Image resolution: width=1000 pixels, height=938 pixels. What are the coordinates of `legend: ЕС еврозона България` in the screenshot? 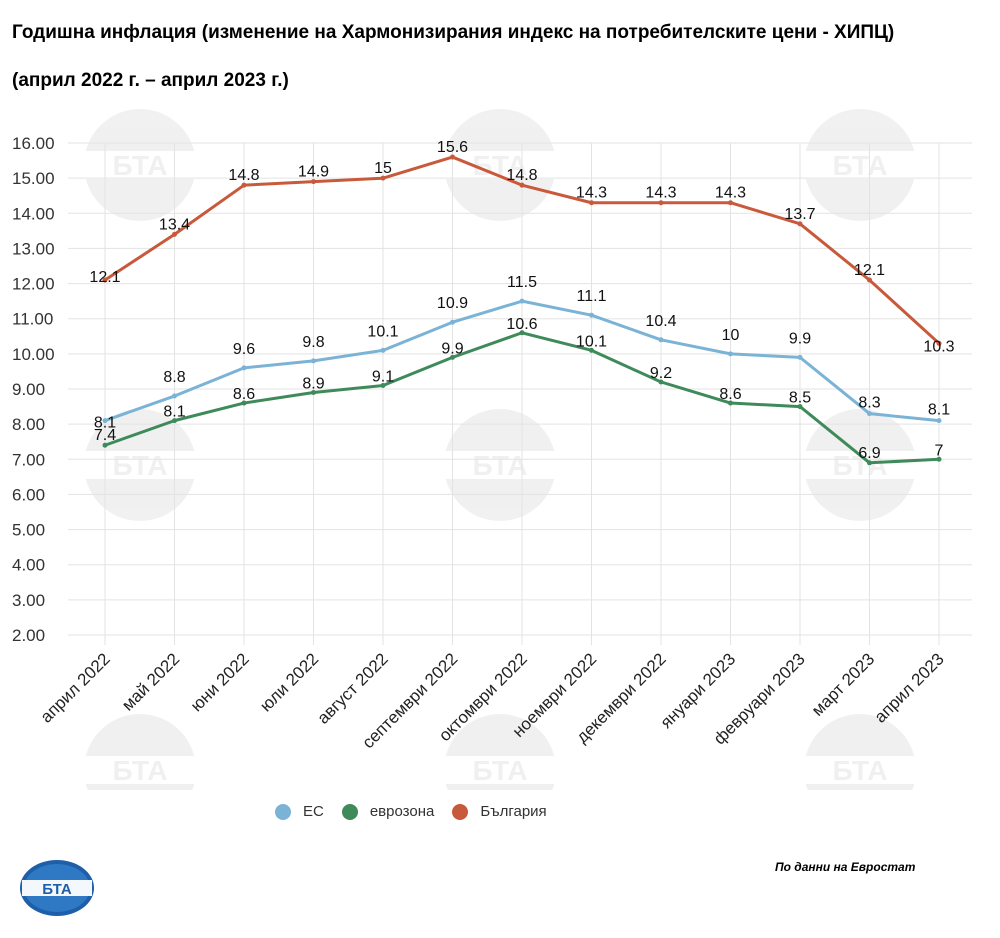 It's located at (420, 811).